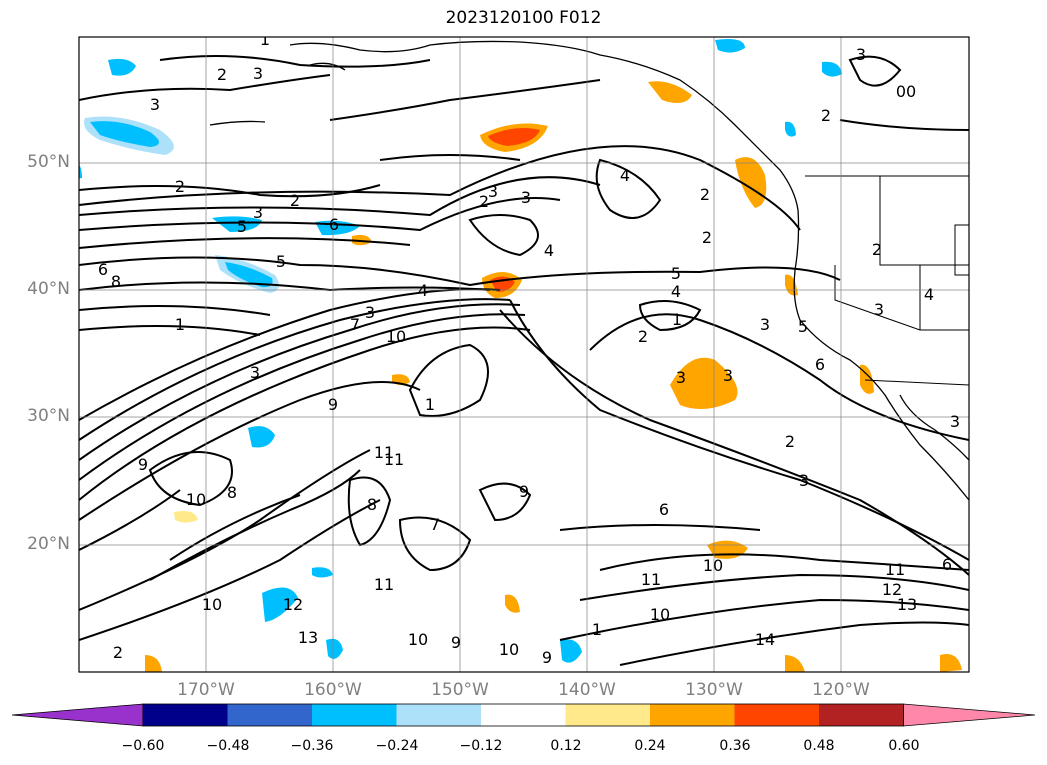 The width and height of the screenshot is (1047, 765). What do you see at coordinates (906, 91) in the screenshot?
I see `contour-label: 00` at bounding box center [906, 91].